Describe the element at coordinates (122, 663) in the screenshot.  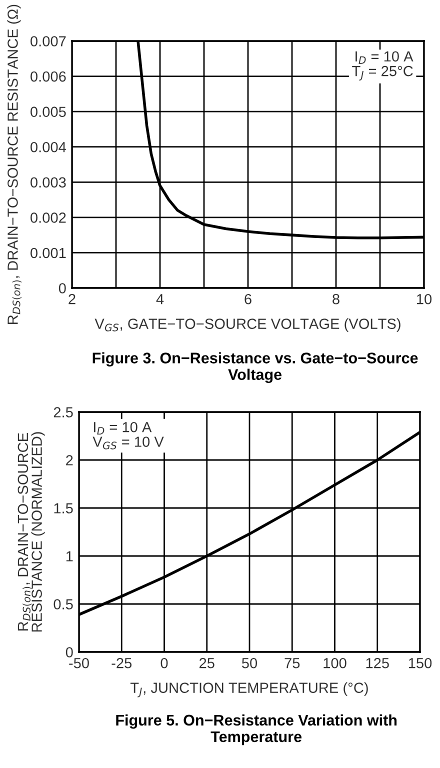
I see `x-tick-label: -25` at that location.